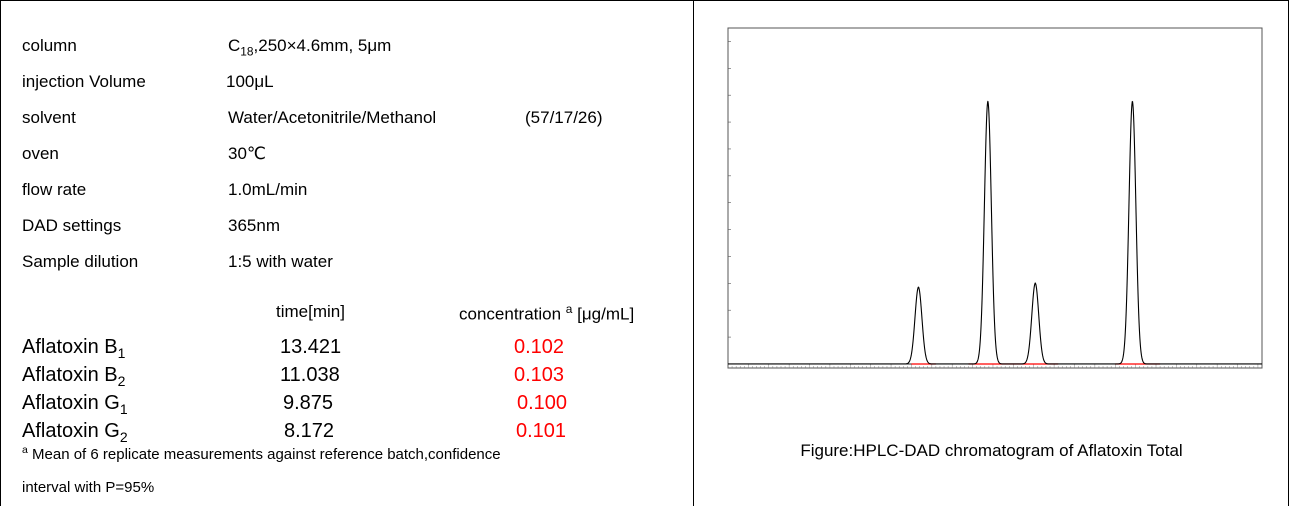  Describe the element at coordinates (541, 431) in the screenshot. I see `concentration-value: 0.101` at that location.